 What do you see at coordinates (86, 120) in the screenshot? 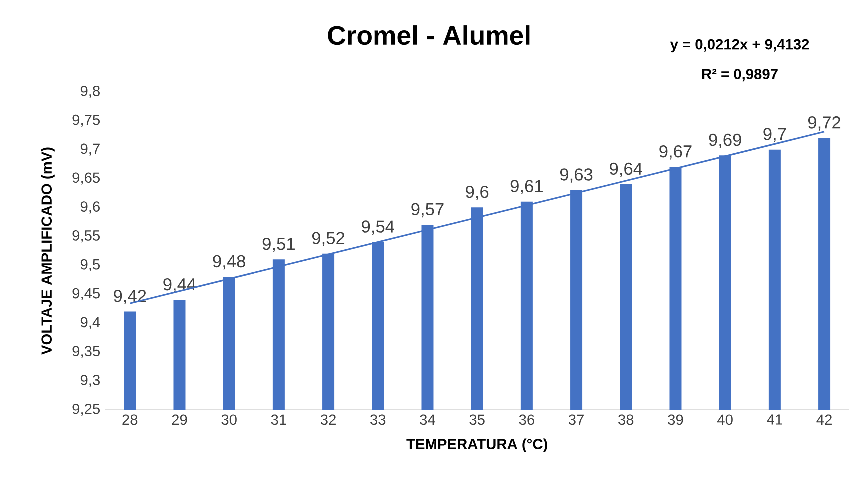
I see `y-tick-label: 9,75` at bounding box center [86, 120].